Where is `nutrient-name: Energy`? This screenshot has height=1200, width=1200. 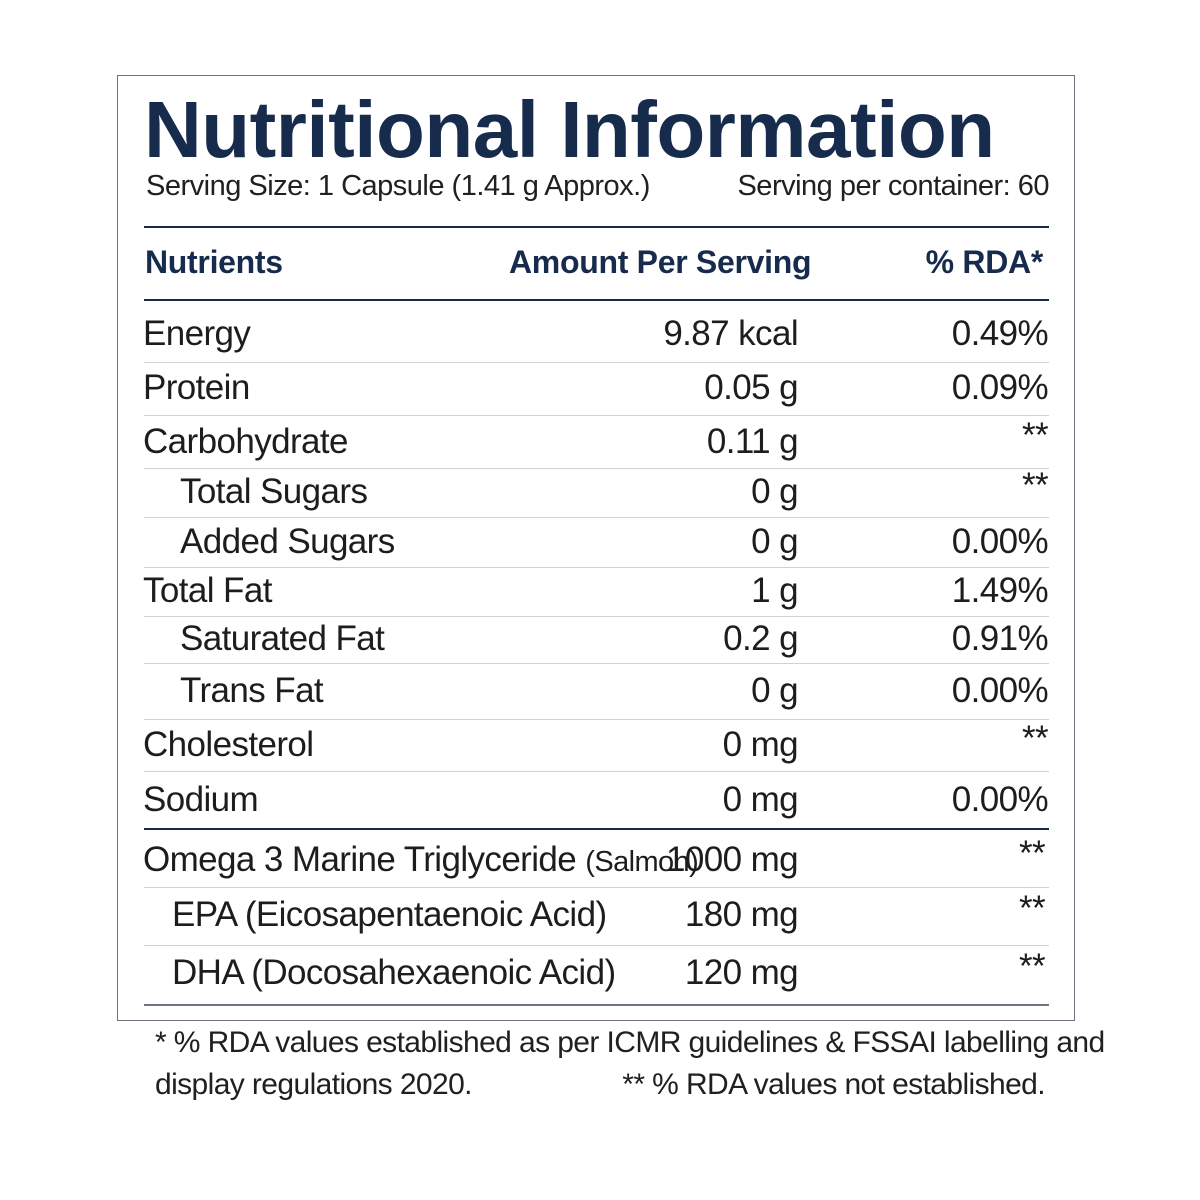 nutrient-name: Energy is located at coordinates (197, 333).